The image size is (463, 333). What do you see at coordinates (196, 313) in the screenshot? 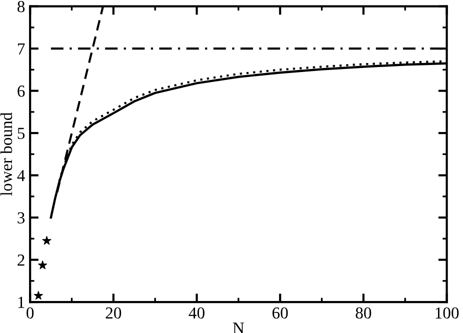
I see `x-tick-label: 40` at bounding box center [196, 313].